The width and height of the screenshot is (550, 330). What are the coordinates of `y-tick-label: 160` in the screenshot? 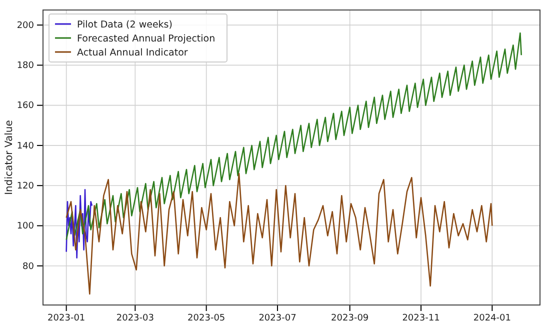 It's located at (25, 106).